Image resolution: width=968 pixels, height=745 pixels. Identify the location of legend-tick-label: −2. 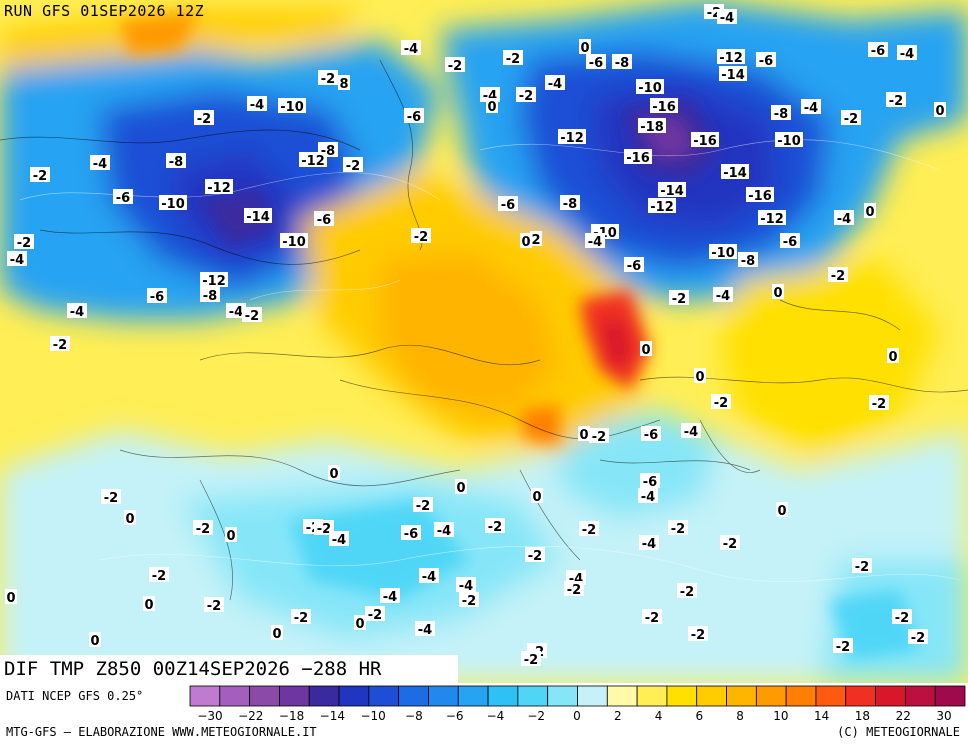
(536, 716).